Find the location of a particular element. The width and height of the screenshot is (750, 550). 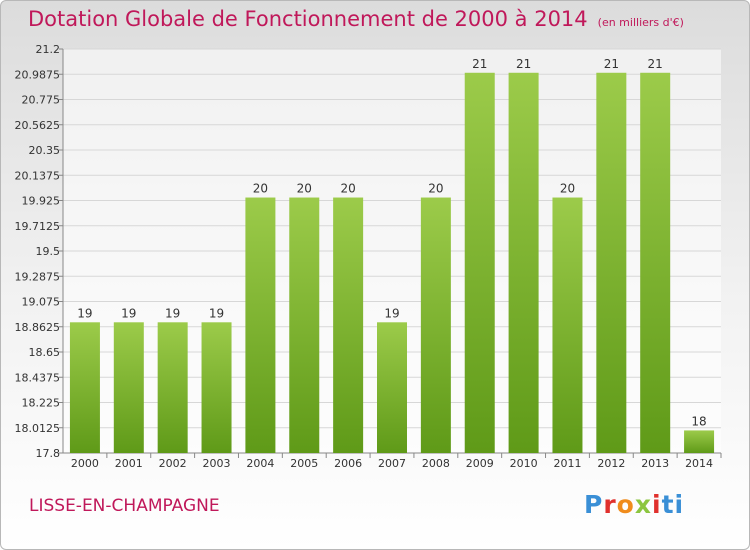

y-tick-label: 18.225 is located at coordinates (41, 403).